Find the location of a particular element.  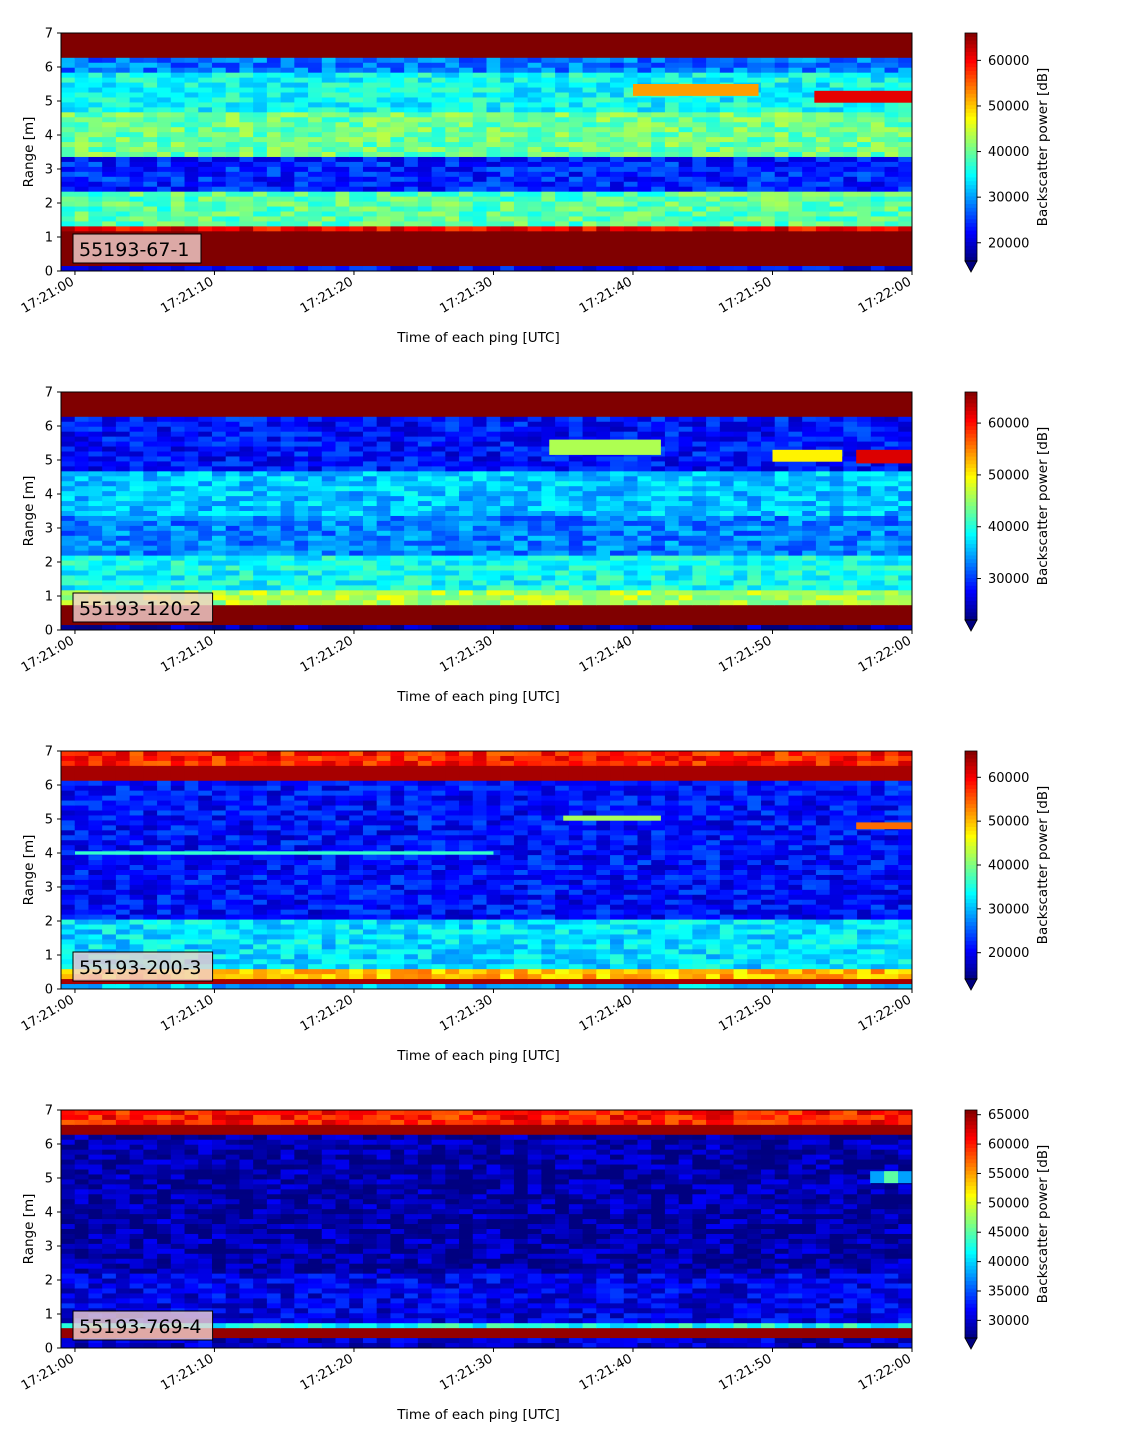

colorbar-tick-label: 55000 is located at coordinates (1008, 1174).